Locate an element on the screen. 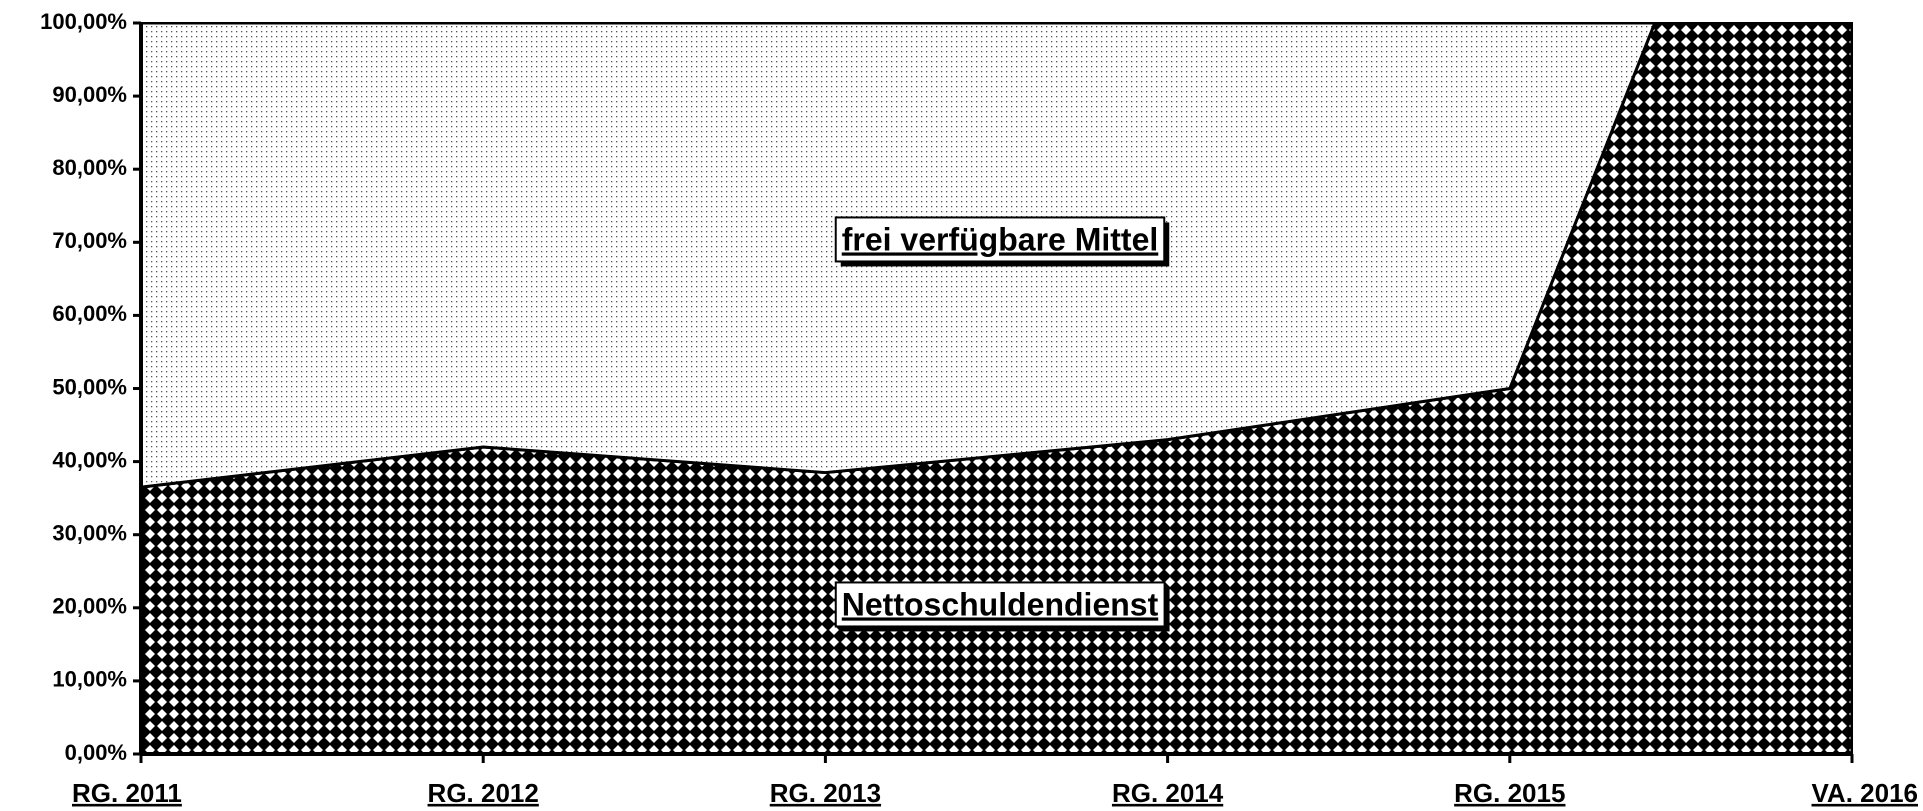 The width and height of the screenshot is (1923, 811). series-label-text: frei verfügbare Mittel is located at coordinates (1000, 239).